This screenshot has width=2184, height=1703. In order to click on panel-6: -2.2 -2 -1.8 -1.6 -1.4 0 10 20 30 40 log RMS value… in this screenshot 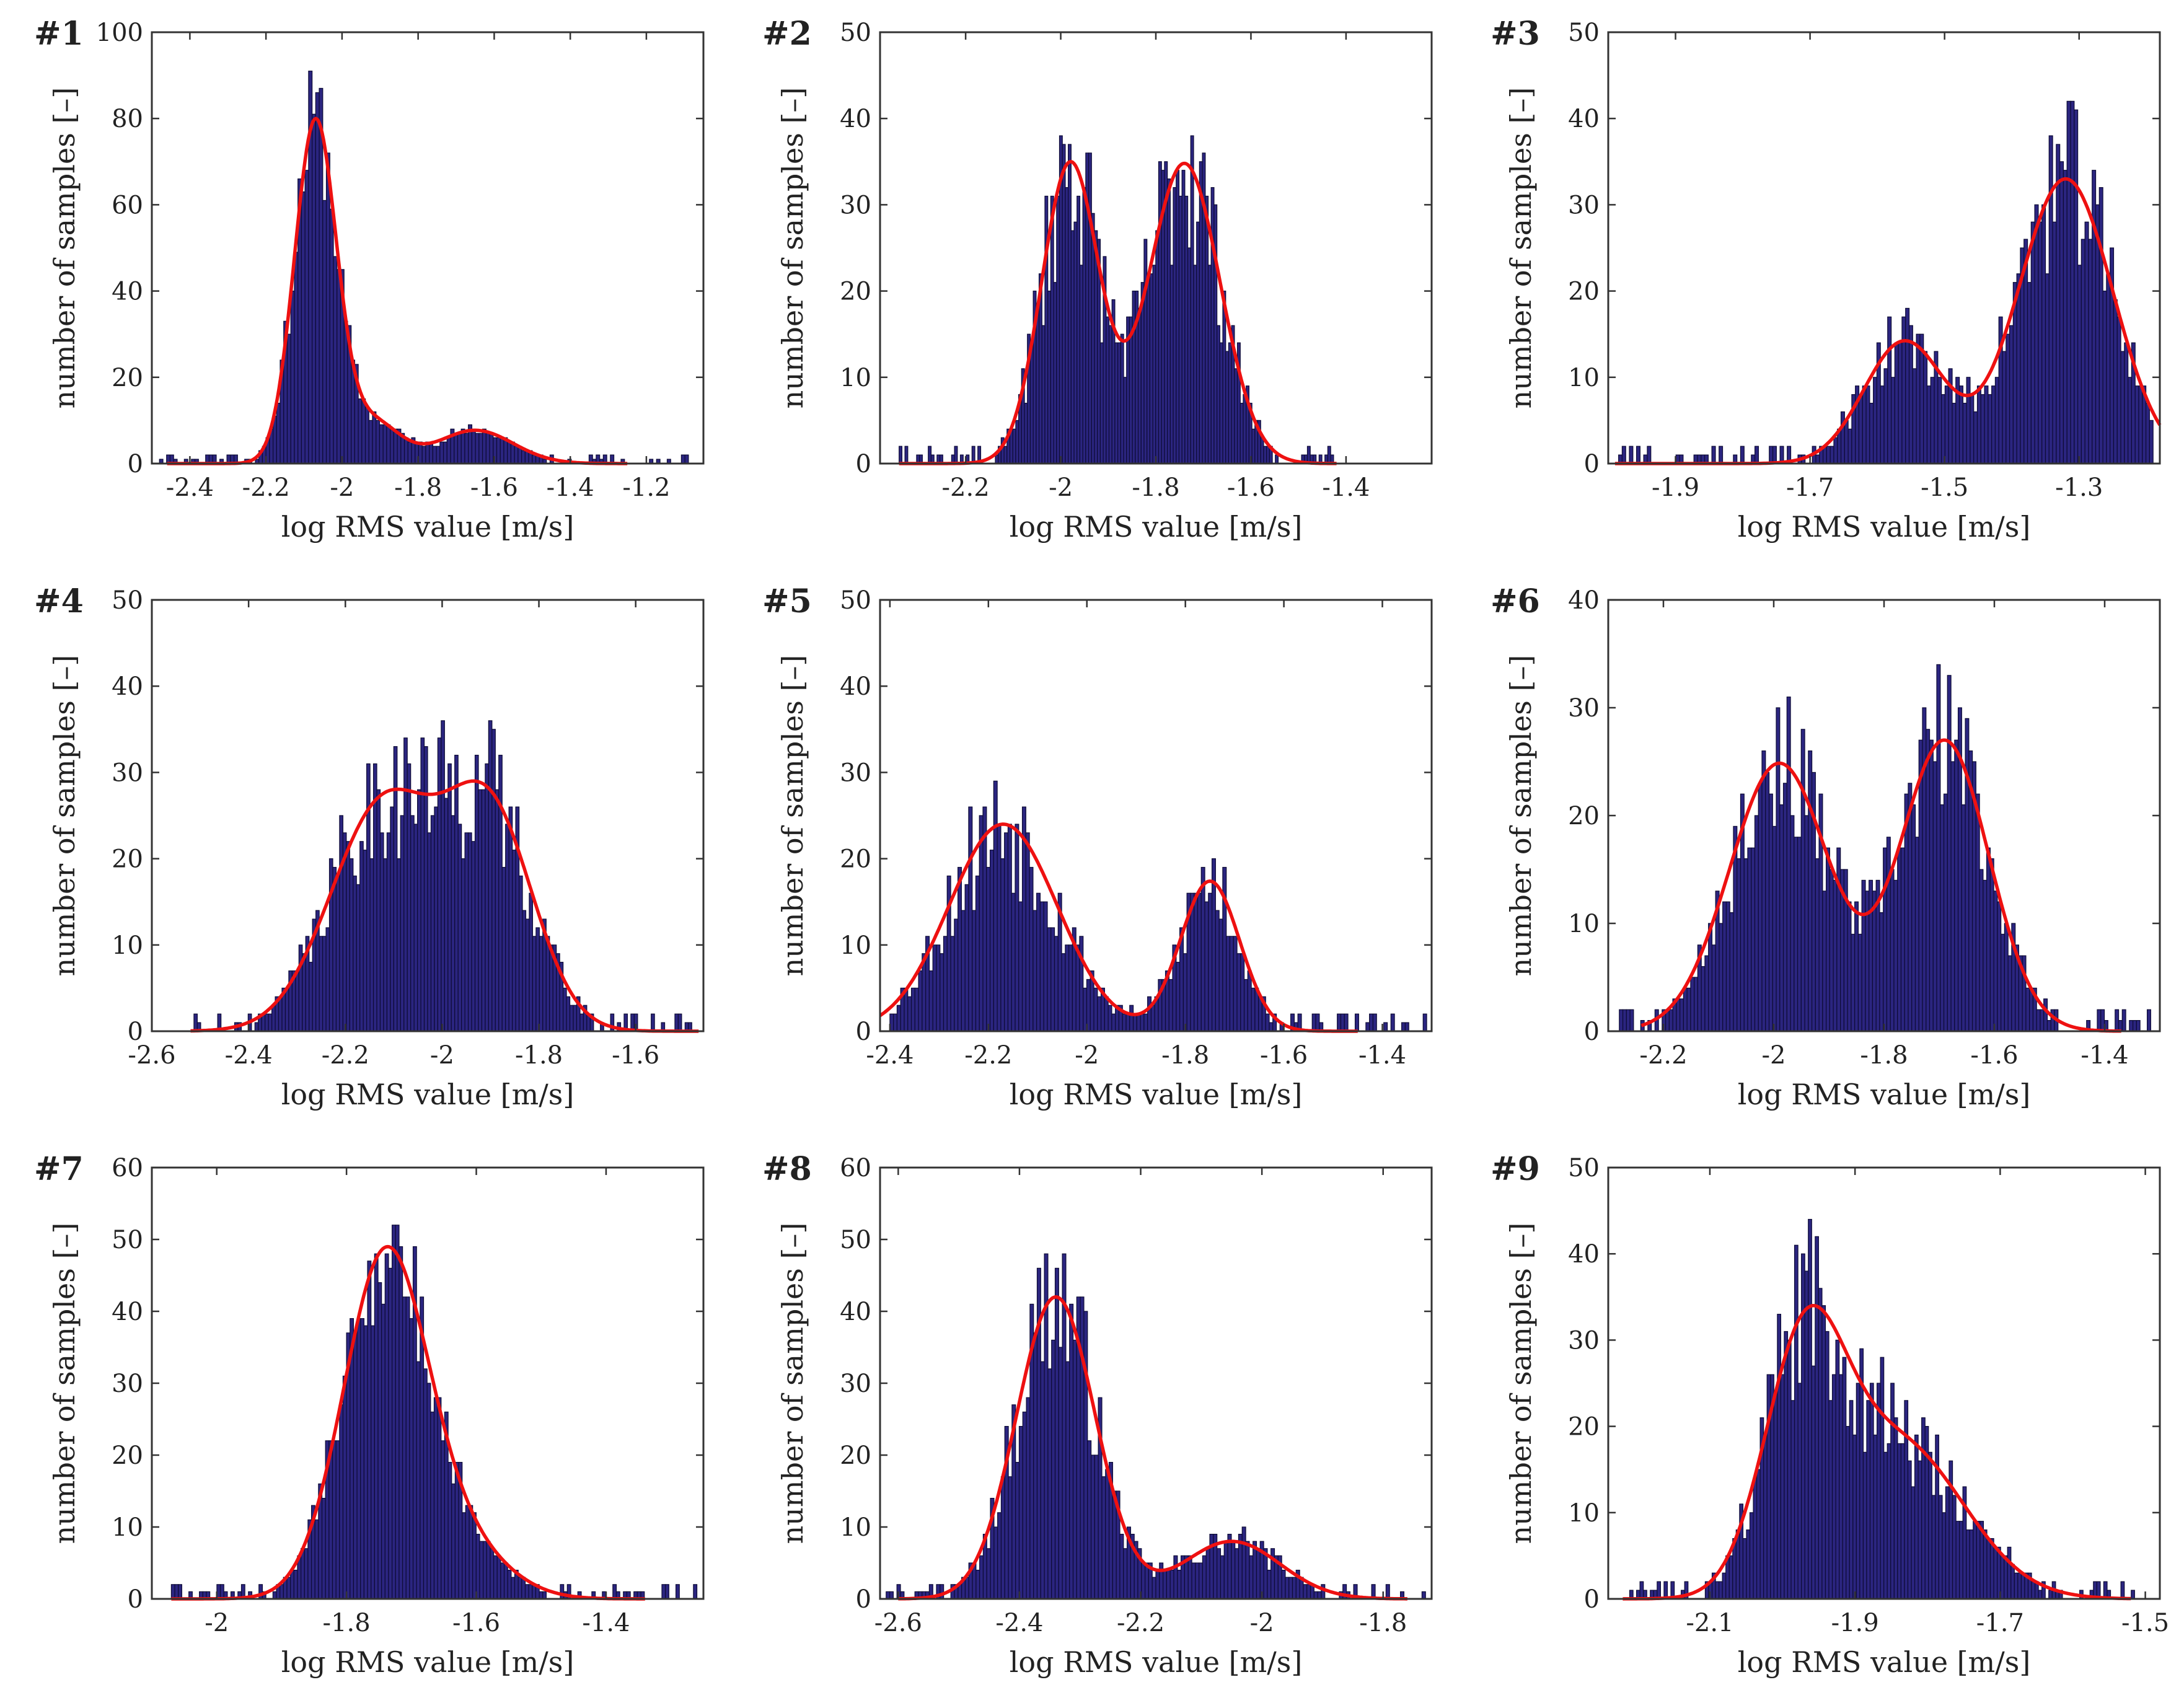, I will do `click(1825, 847)`.